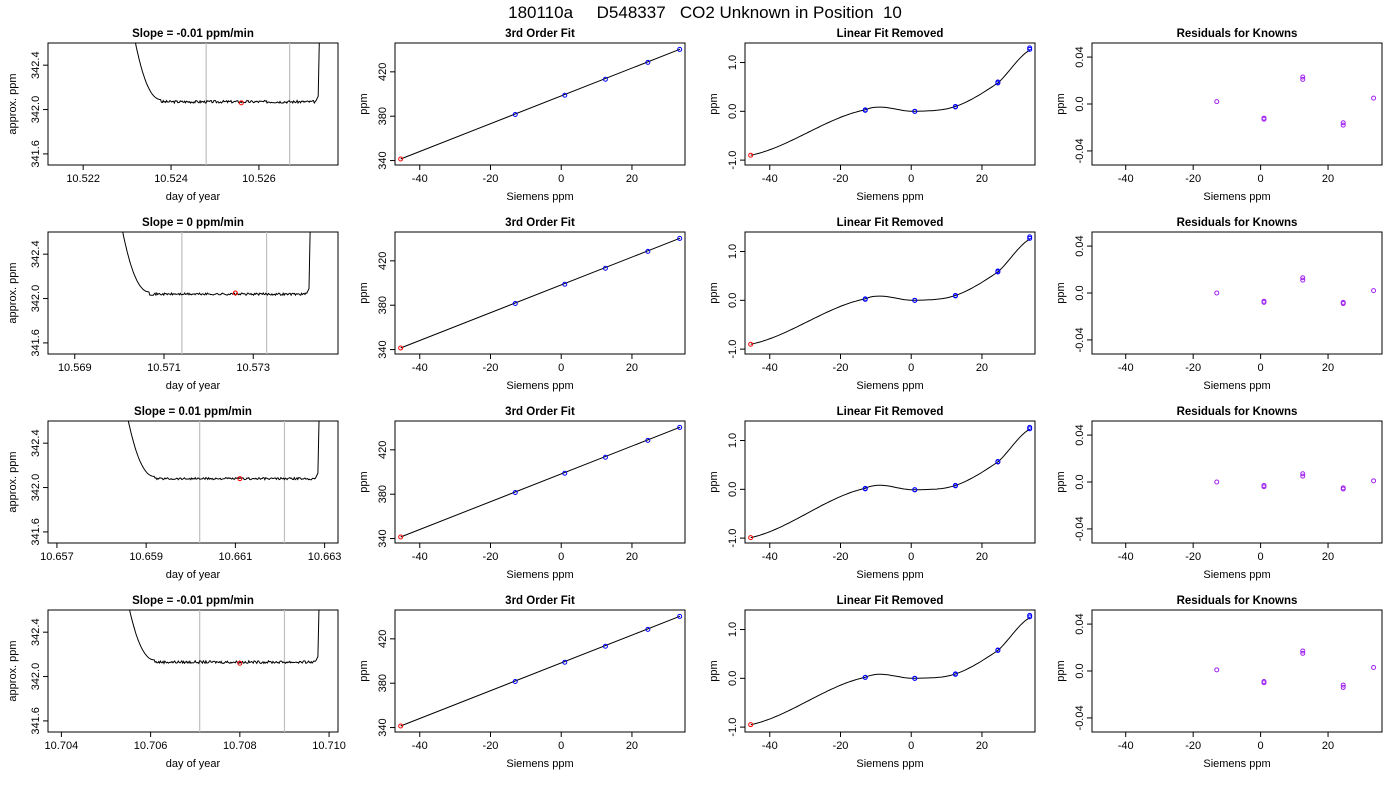  I want to click on y-tick-label: 342.4, so click(36, 443).